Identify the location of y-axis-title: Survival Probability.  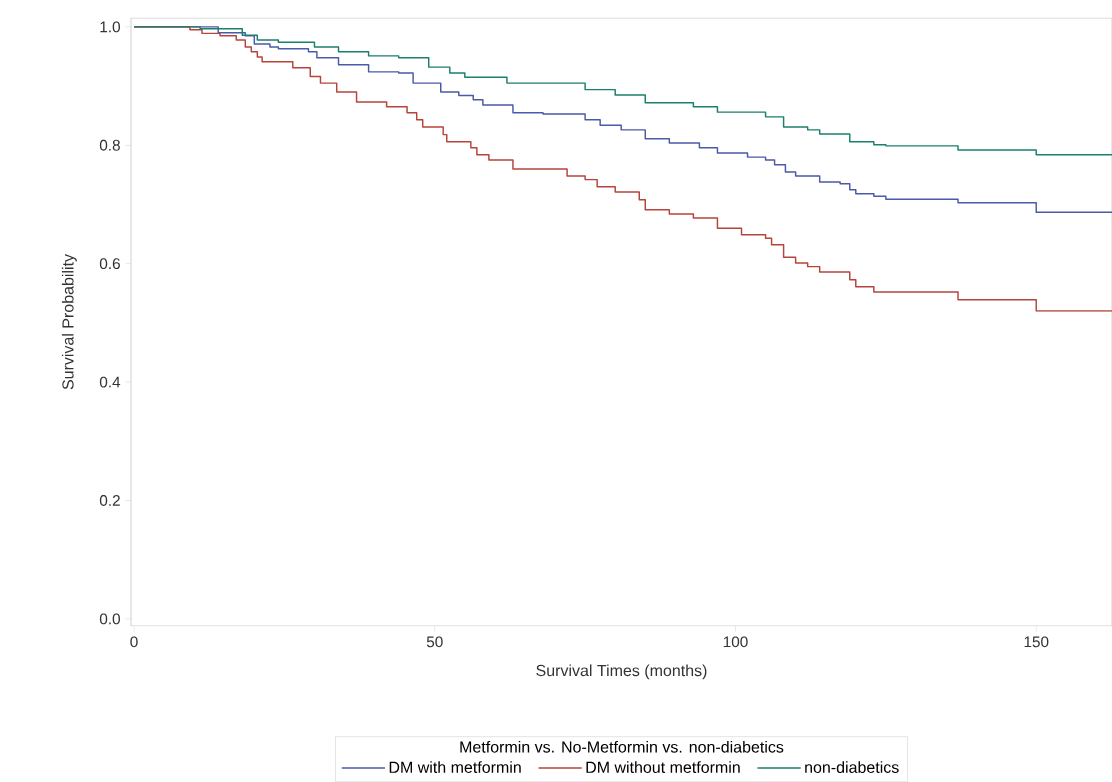
(69, 322).